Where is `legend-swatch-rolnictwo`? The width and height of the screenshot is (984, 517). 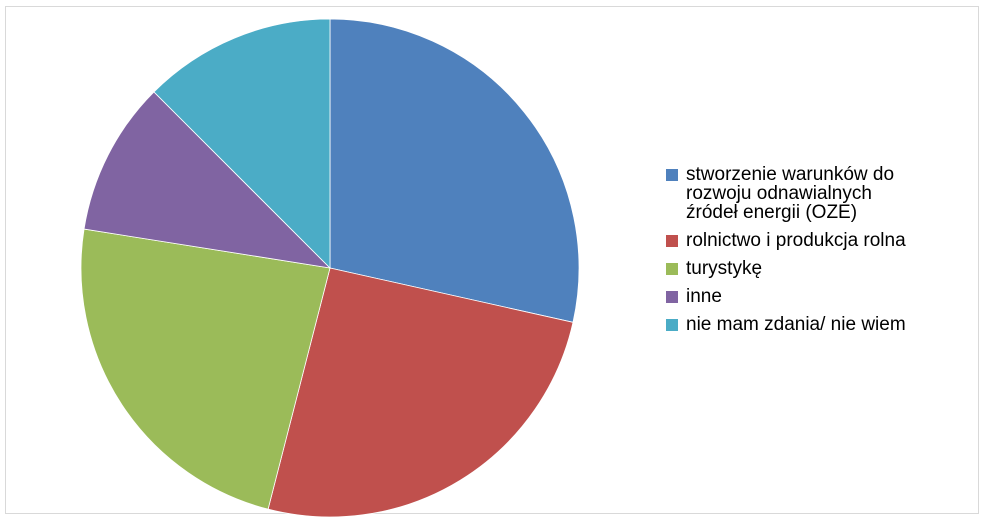 legend-swatch-rolnictwo is located at coordinates (672, 241).